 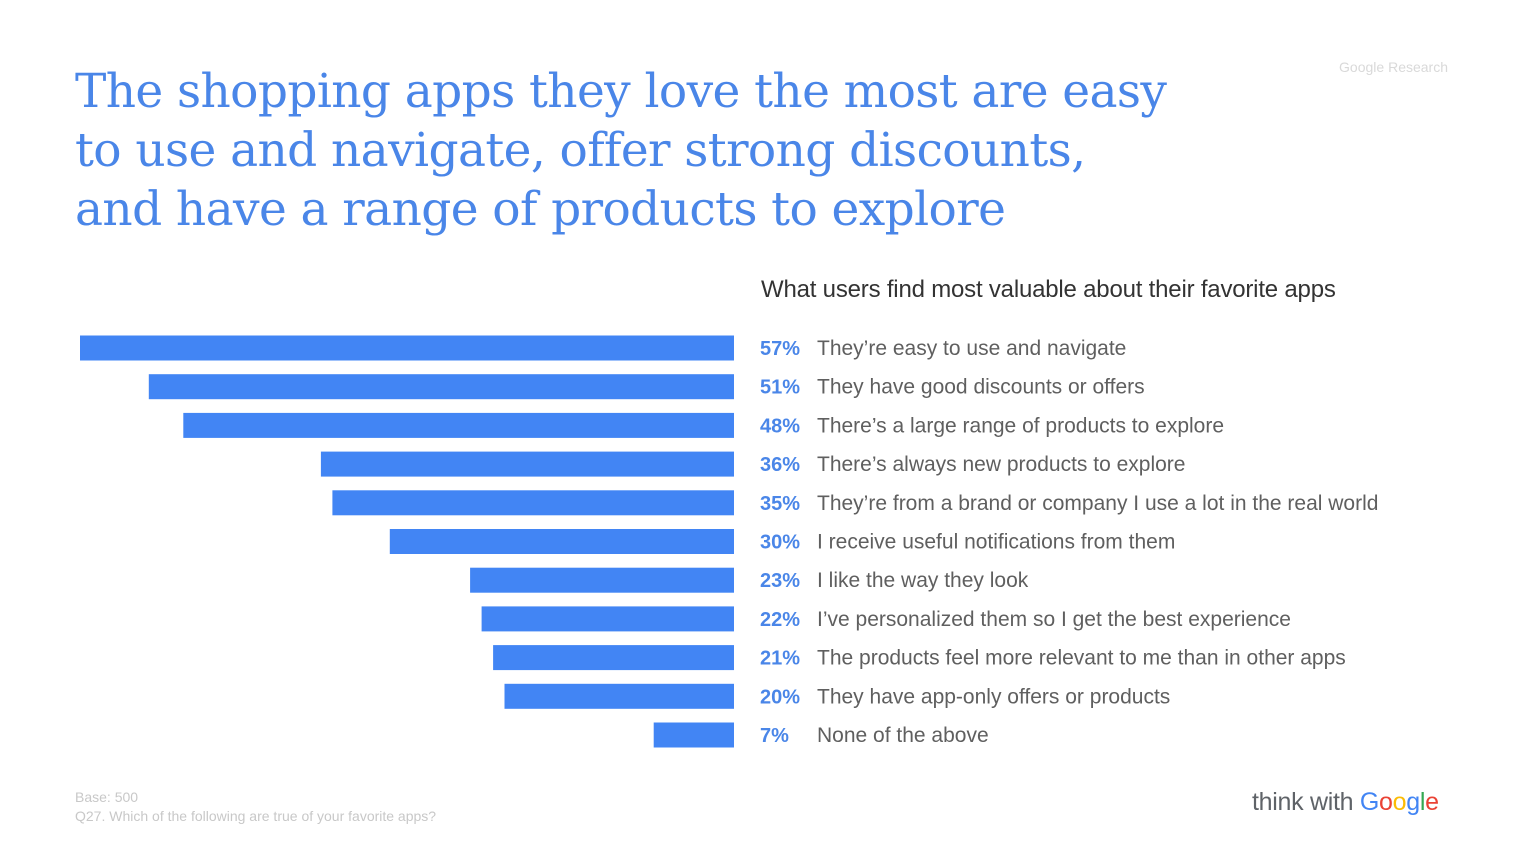 What do you see at coordinates (540, 209) in the screenshot?
I see `headline-line-3: and have a range of products to explore` at bounding box center [540, 209].